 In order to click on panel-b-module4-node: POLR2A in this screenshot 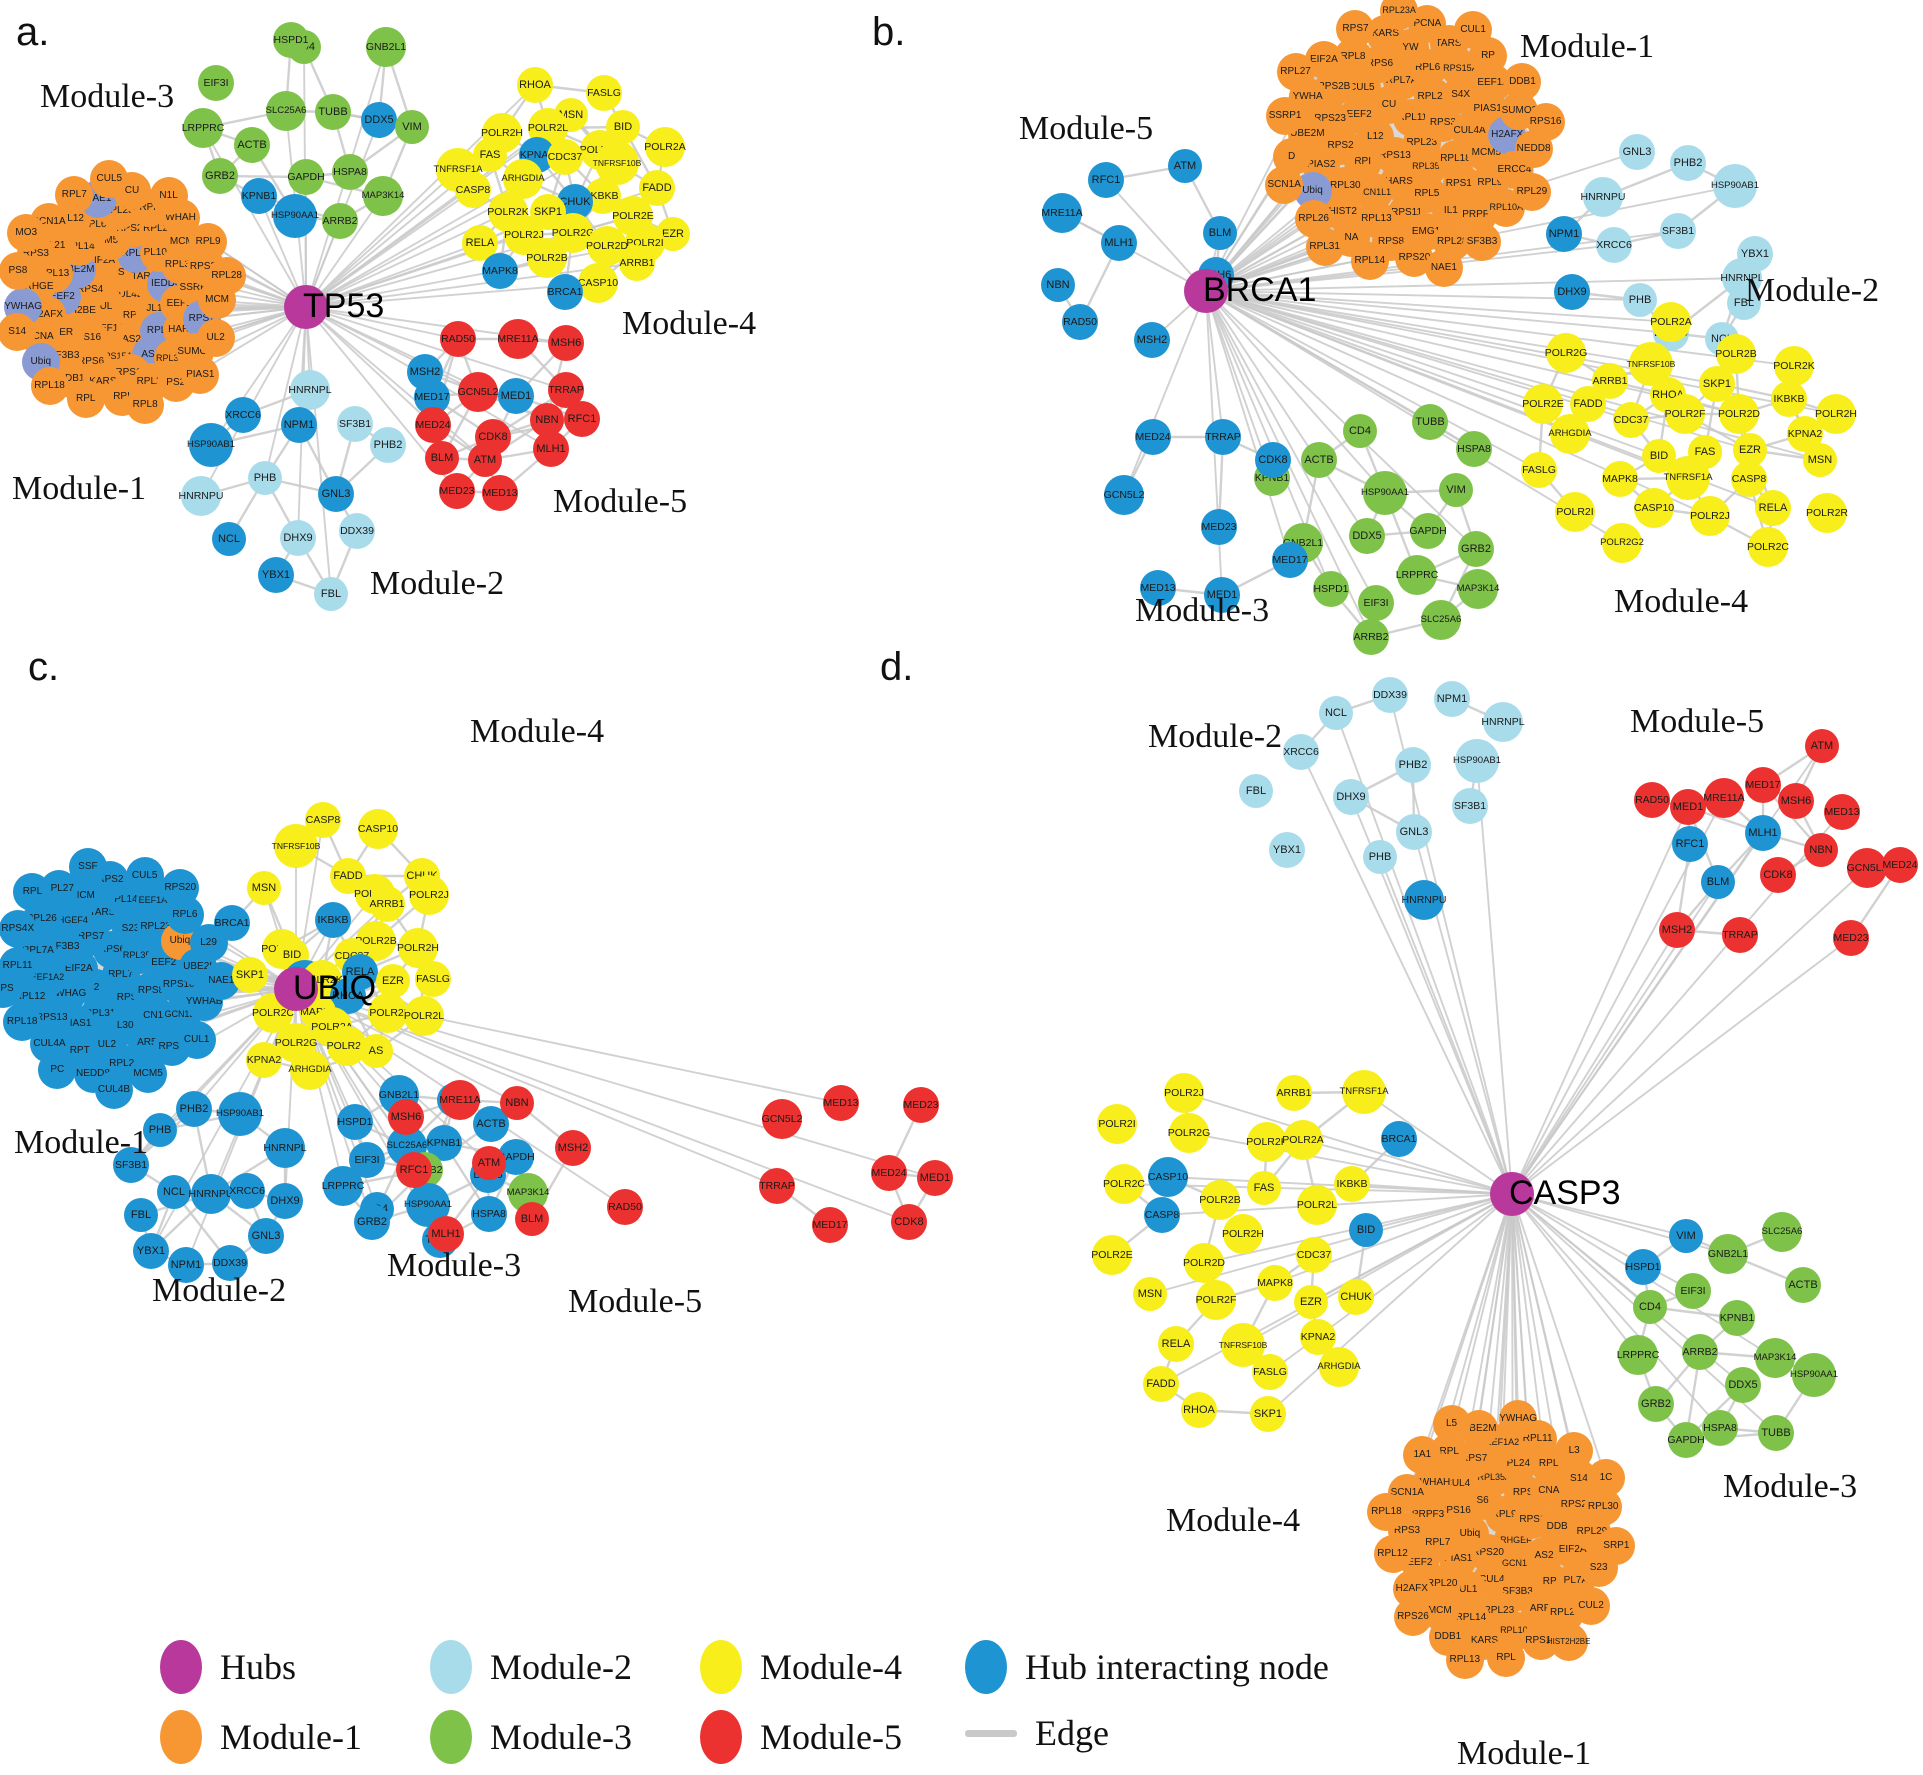, I will do `click(1671, 322)`.